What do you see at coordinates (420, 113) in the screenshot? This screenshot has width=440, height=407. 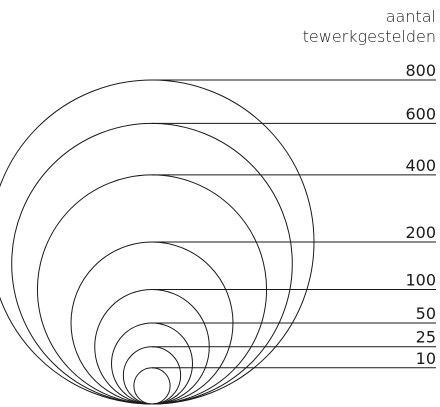 I see `circle-label-600: 600` at bounding box center [420, 113].